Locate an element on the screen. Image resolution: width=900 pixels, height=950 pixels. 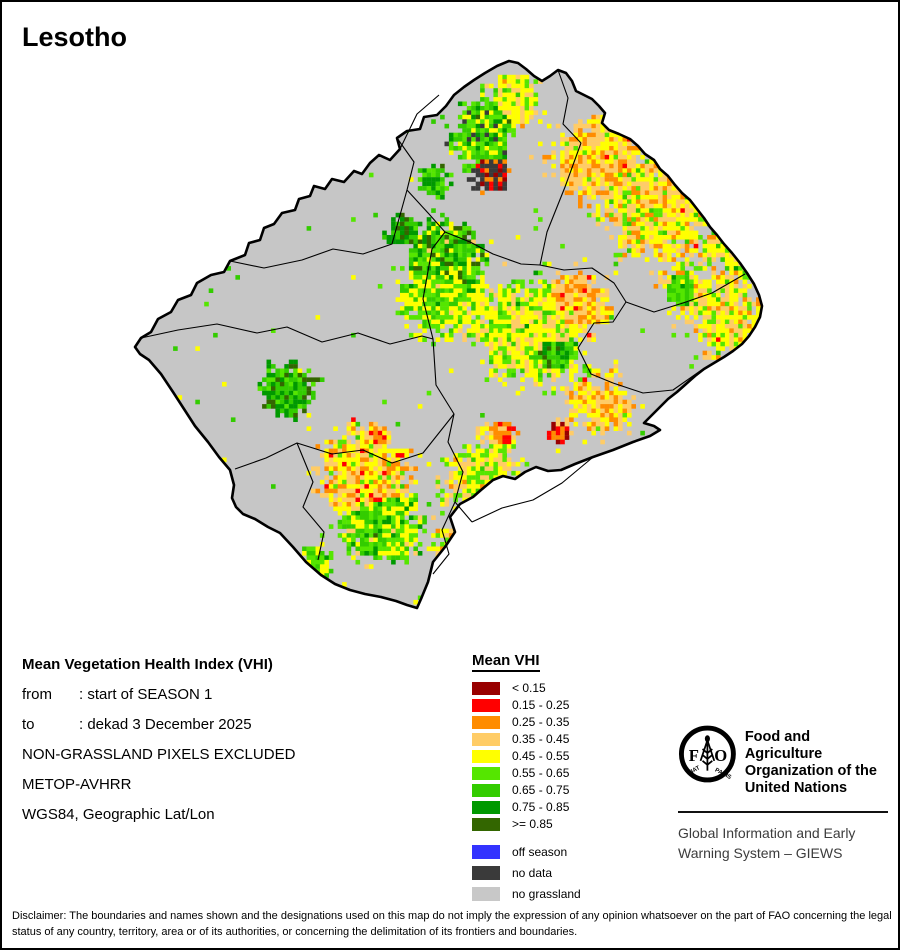
legend-label: 0.45 - 0.55 is located at coordinates (541, 756).